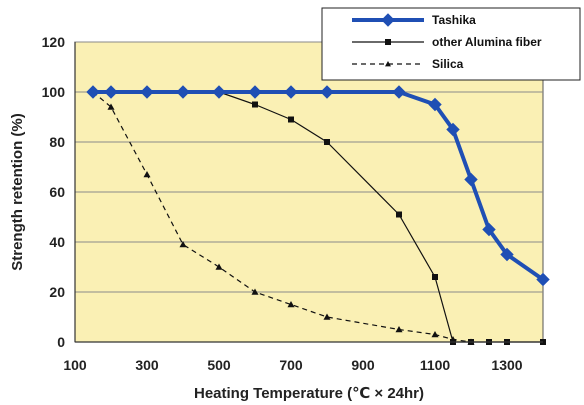 The width and height of the screenshot is (584, 405). Describe the element at coordinates (291, 365) in the screenshot. I see `x-tick-label: 700` at that location.